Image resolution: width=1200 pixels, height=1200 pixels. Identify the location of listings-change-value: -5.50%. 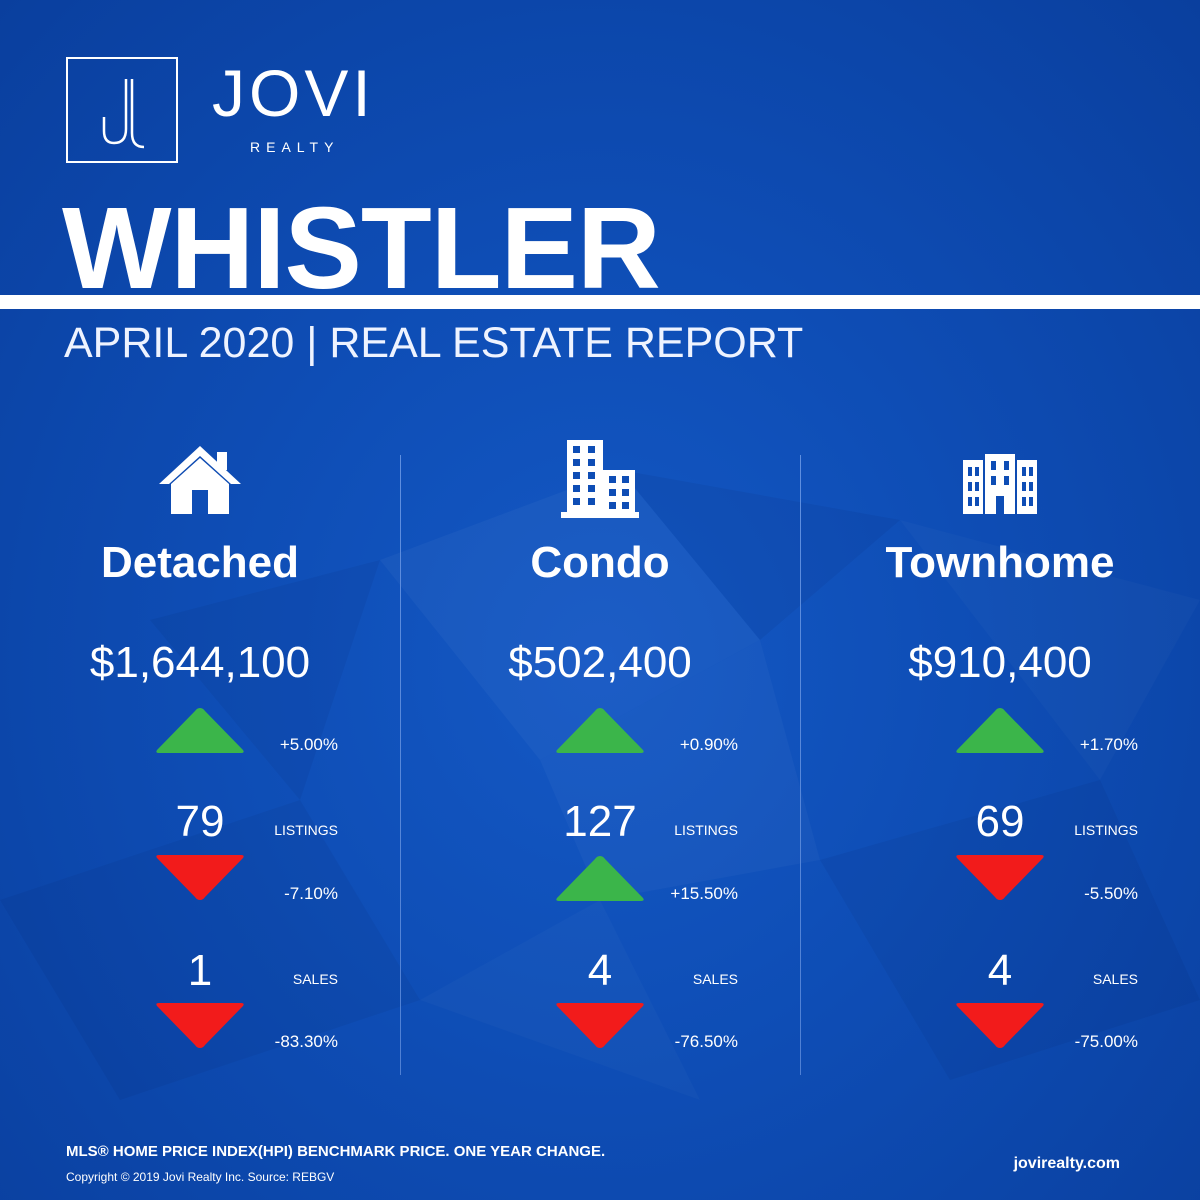
(1111, 893).